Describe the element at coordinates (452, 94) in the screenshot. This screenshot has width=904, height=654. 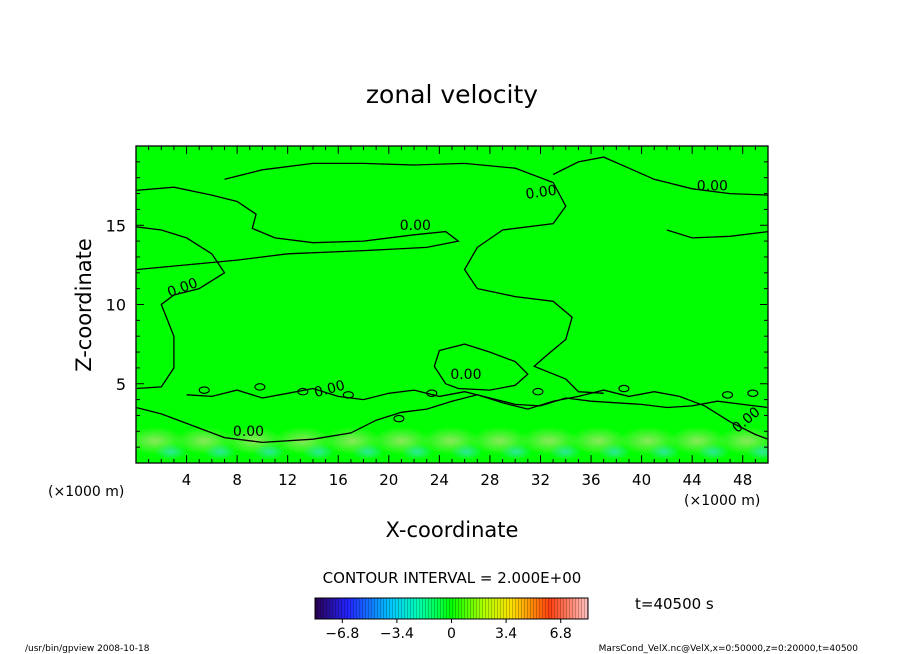
I see `chart-title: zonal velocity` at that location.